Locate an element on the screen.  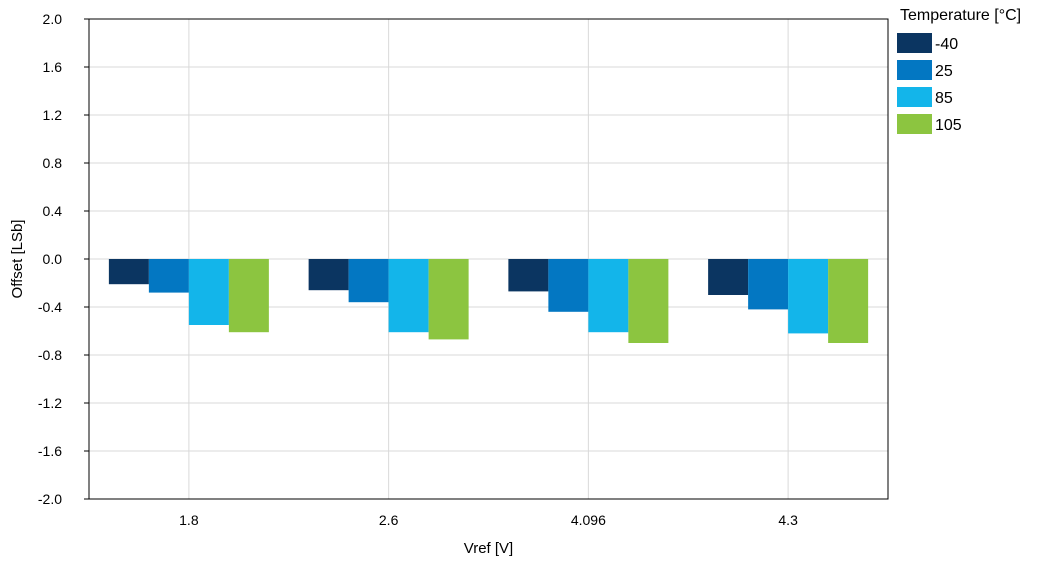
y-tick-label: -1.6 is located at coordinates (50, 451).